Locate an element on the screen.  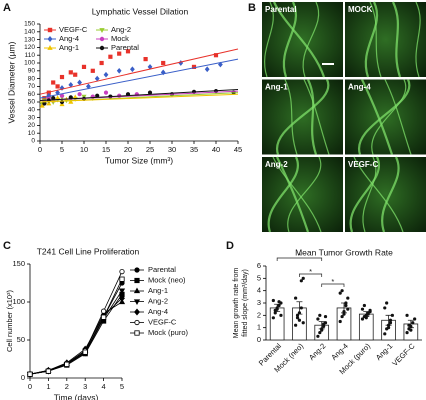
y-tick-label: 100 is located at coordinates (18, 301).